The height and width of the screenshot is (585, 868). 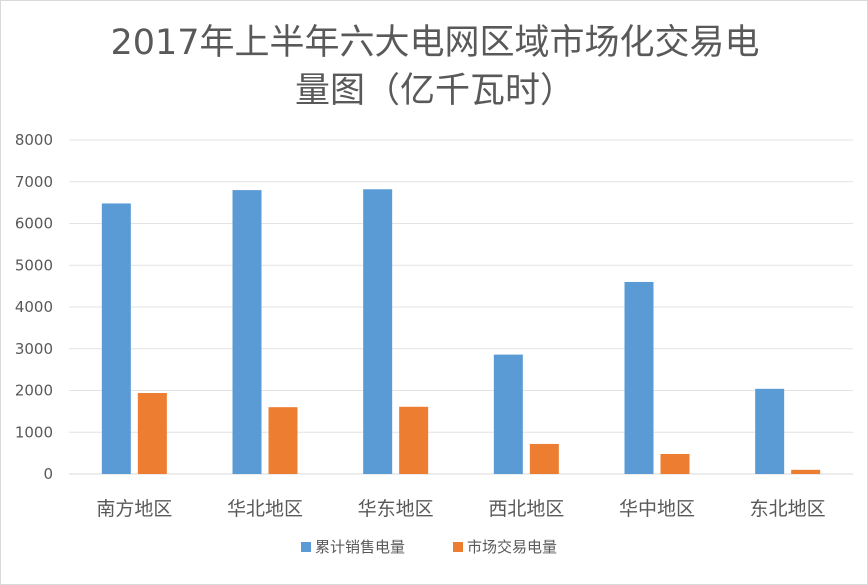 What do you see at coordinates (34, 140) in the screenshot?
I see `y-tick-label: 8000` at bounding box center [34, 140].